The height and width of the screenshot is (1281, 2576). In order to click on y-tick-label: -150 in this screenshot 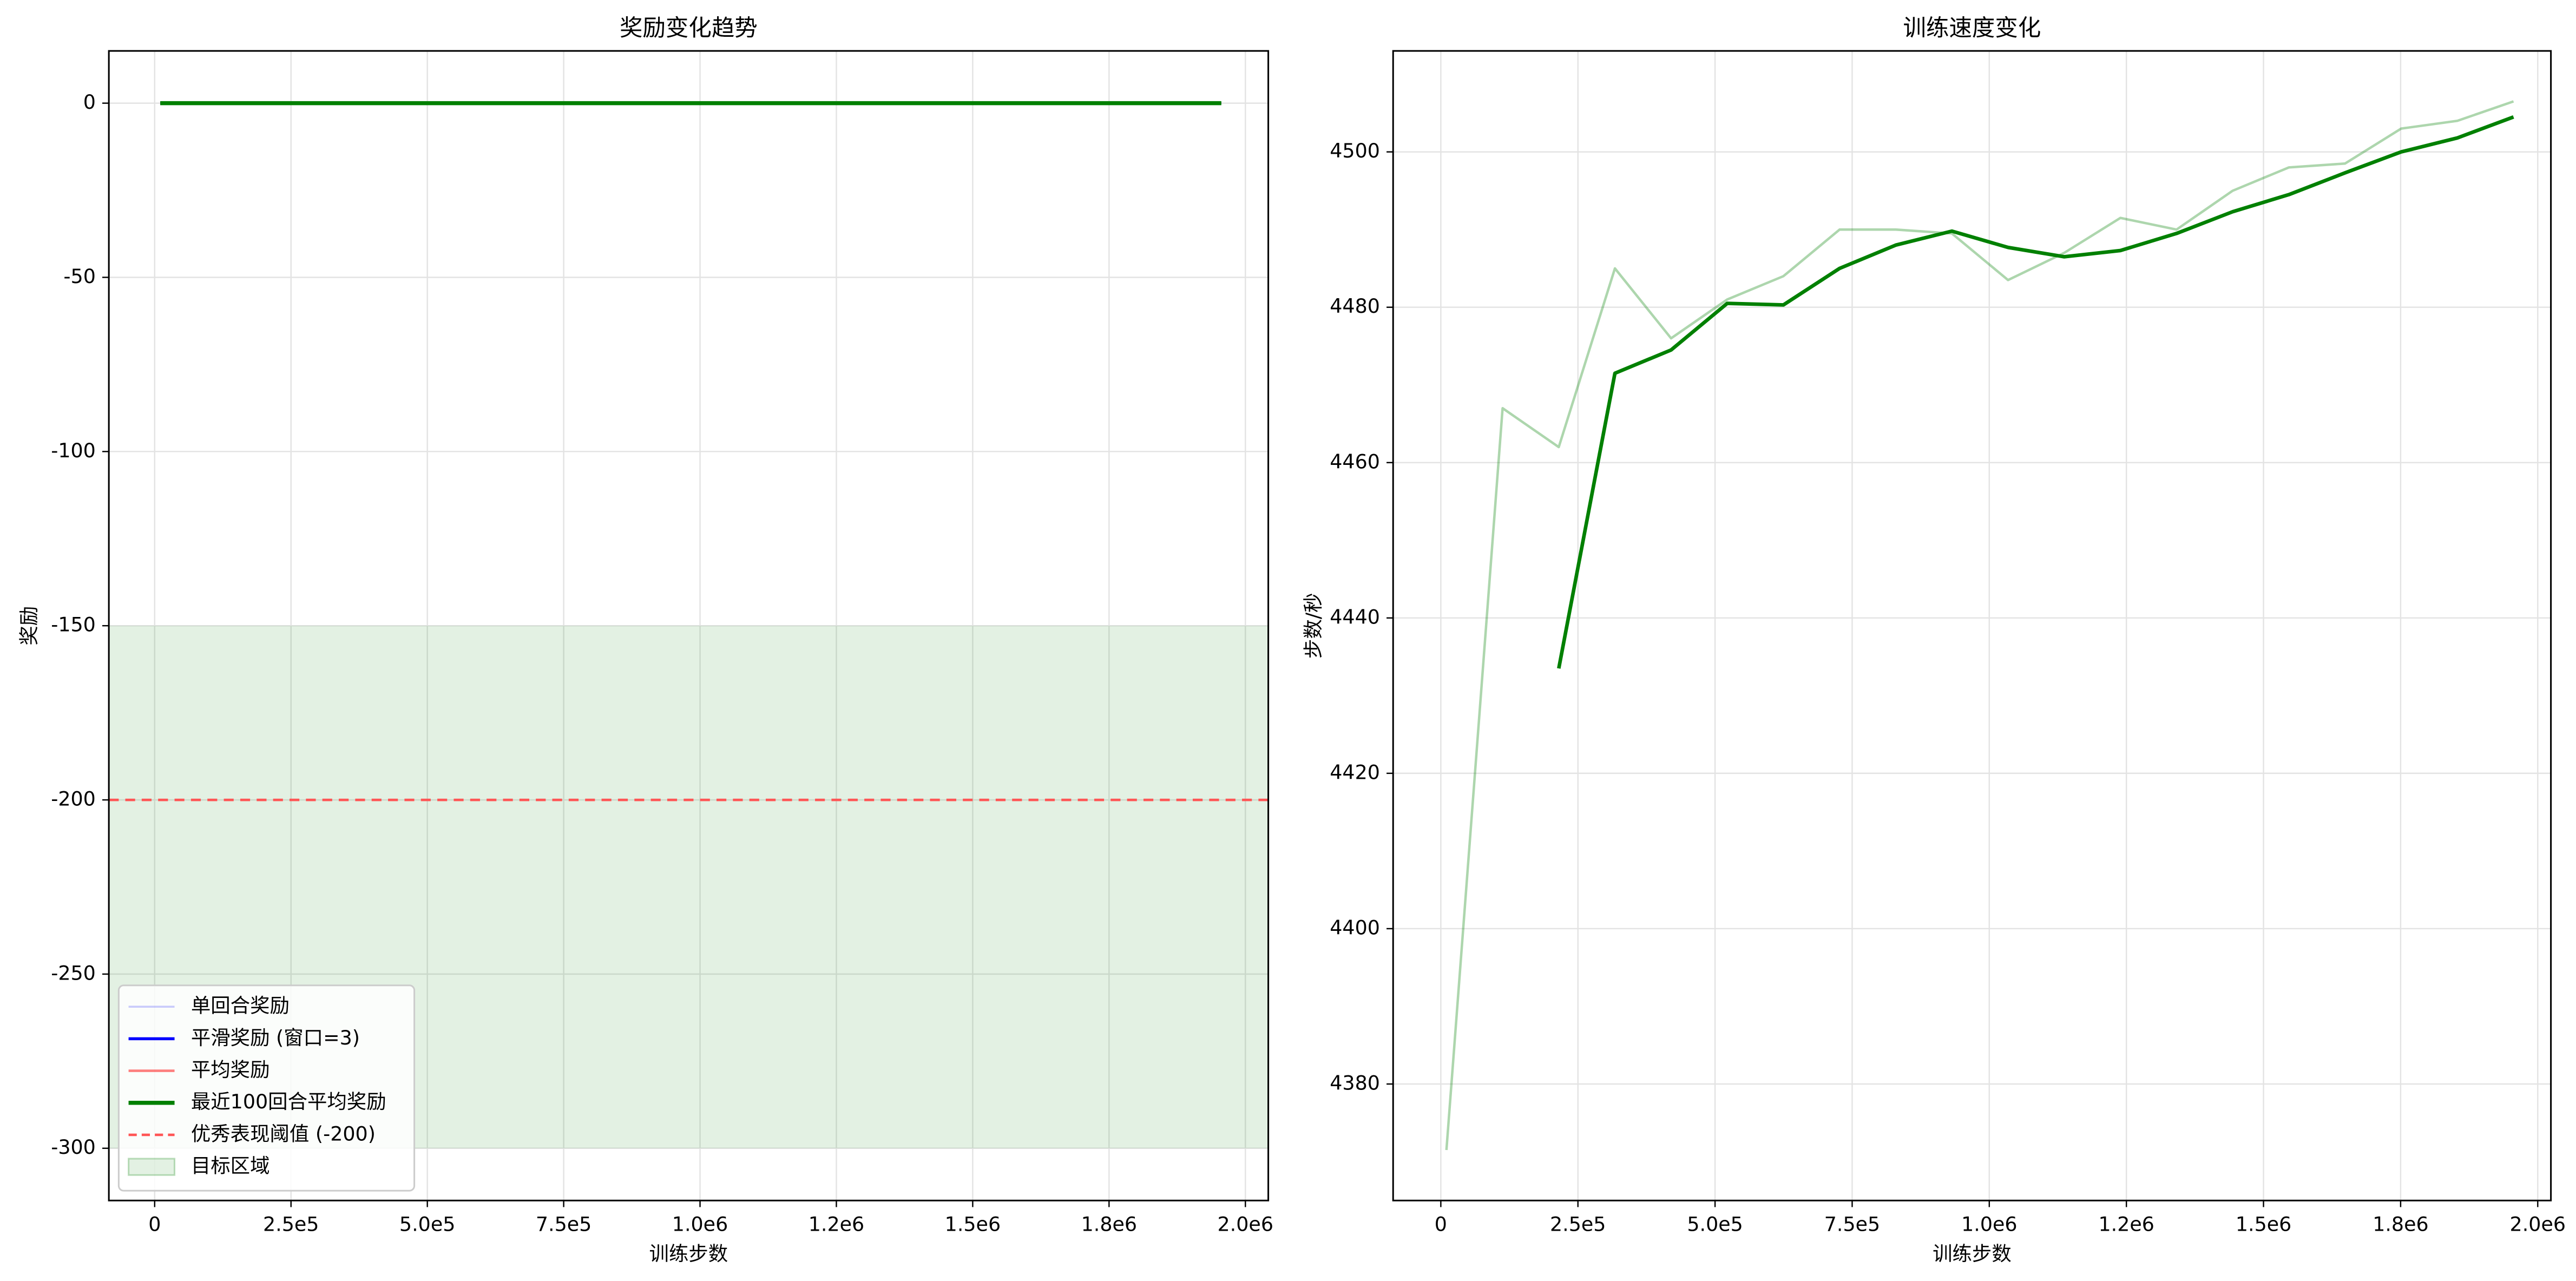, I will do `click(73, 624)`.